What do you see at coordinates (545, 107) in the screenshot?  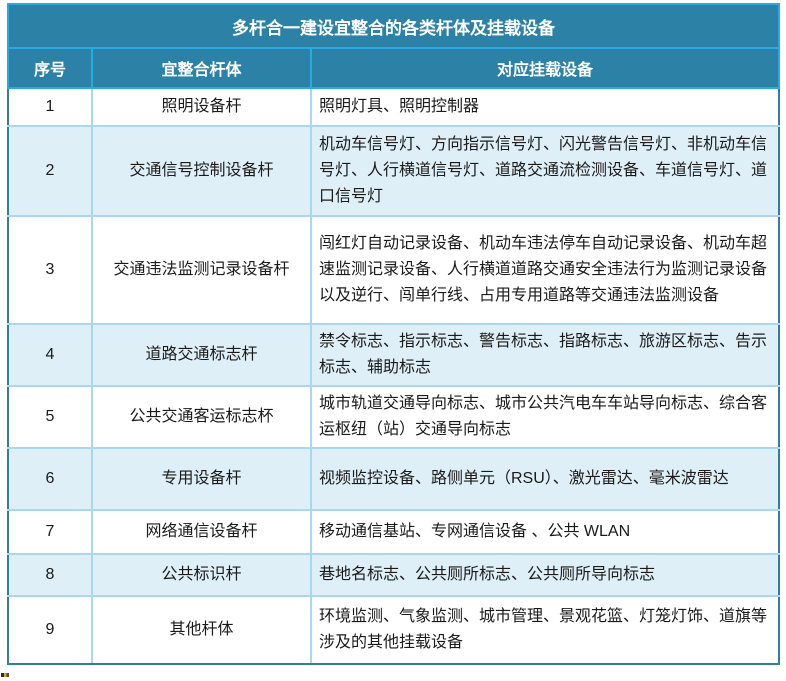 I see `cell-mounted-devices: 照明灯具、照明控制器` at bounding box center [545, 107].